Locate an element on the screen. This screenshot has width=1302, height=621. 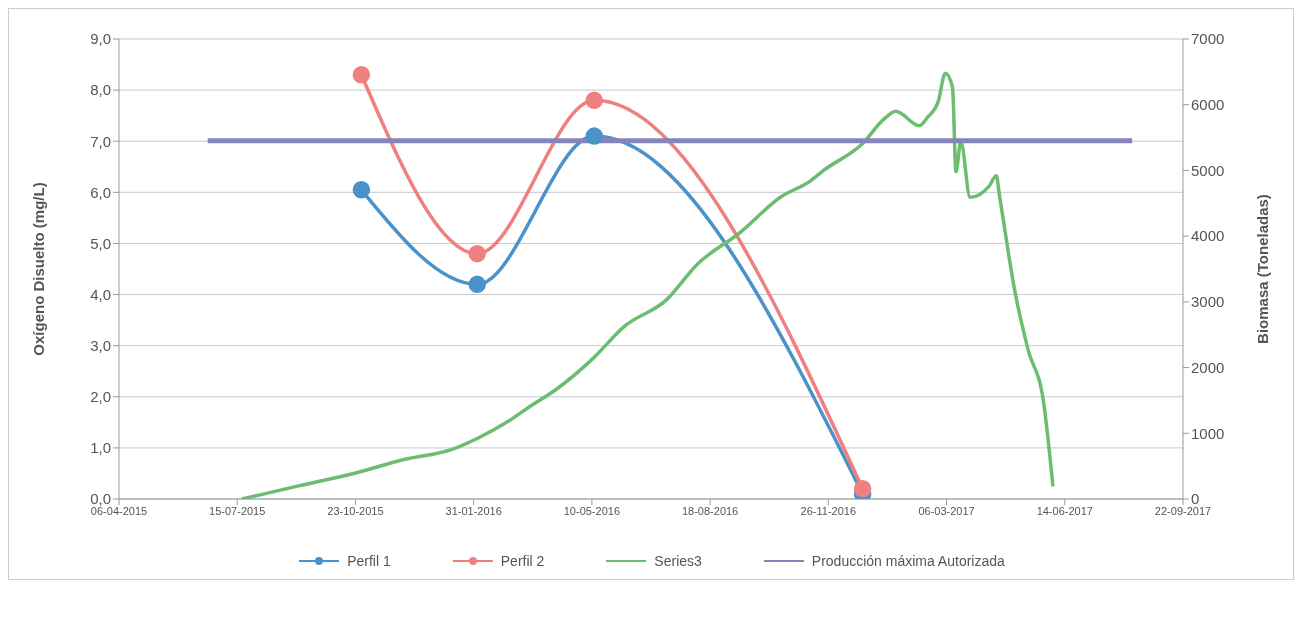
y2-tick-label: 1000 is located at coordinates (1208, 433).